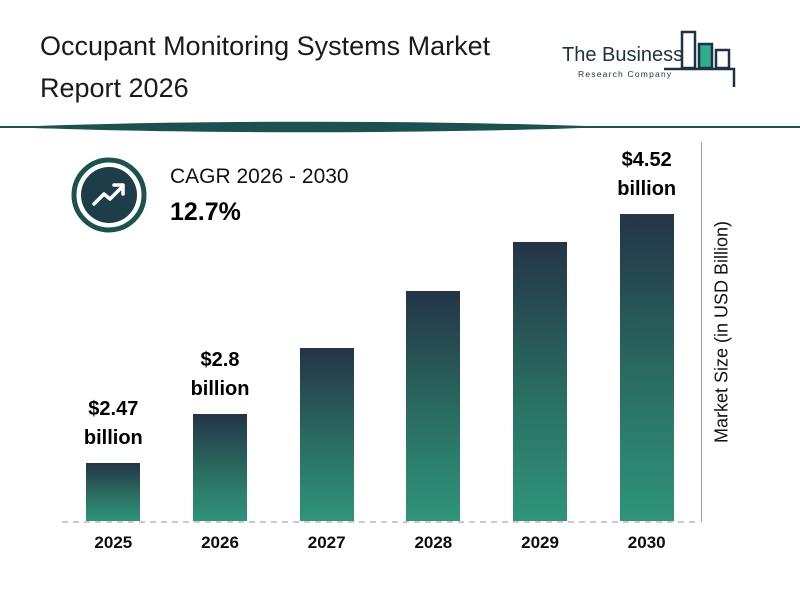  Describe the element at coordinates (625, 74) in the screenshot. I see `logo-subname-text: Research Company` at that location.